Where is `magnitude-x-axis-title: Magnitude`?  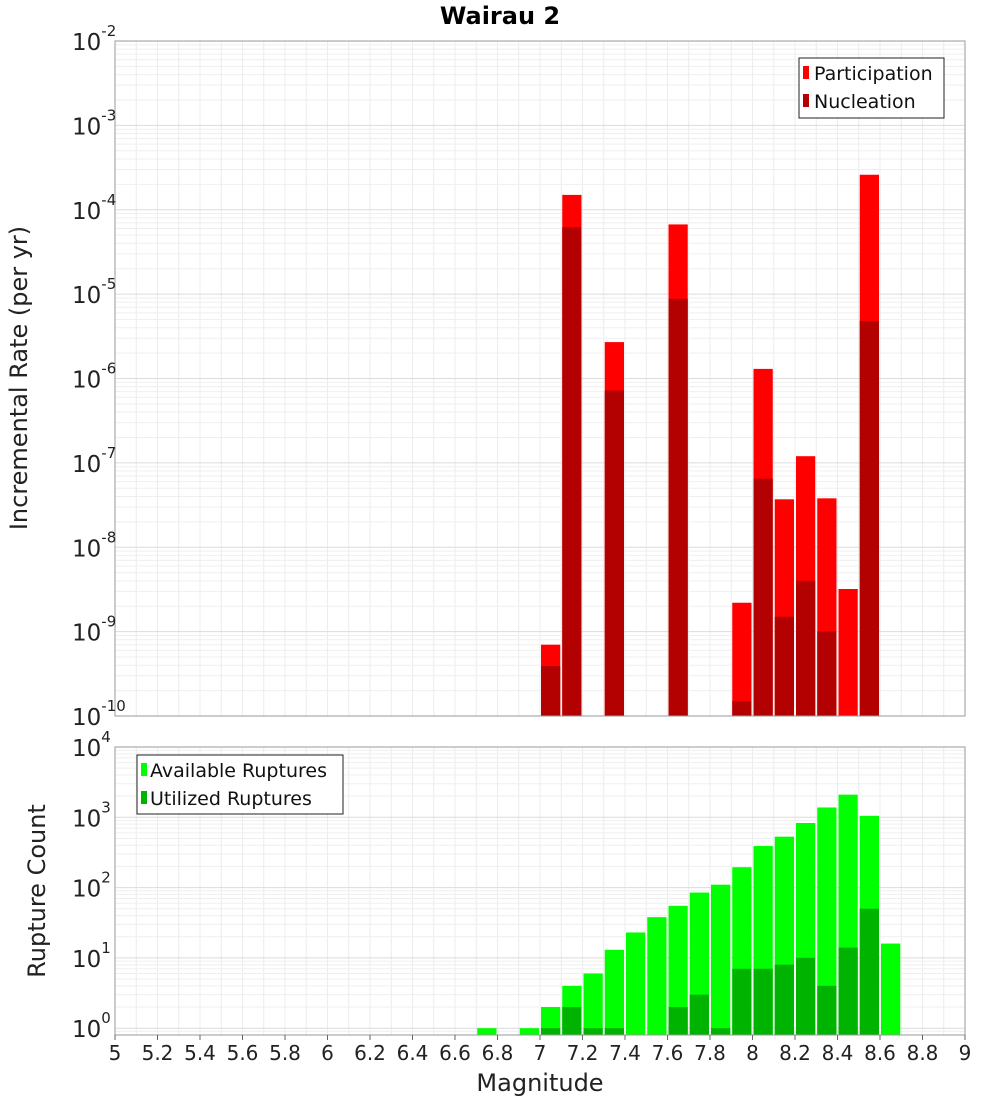 magnitude-x-axis-title: Magnitude is located at coordinates (539, 1083).